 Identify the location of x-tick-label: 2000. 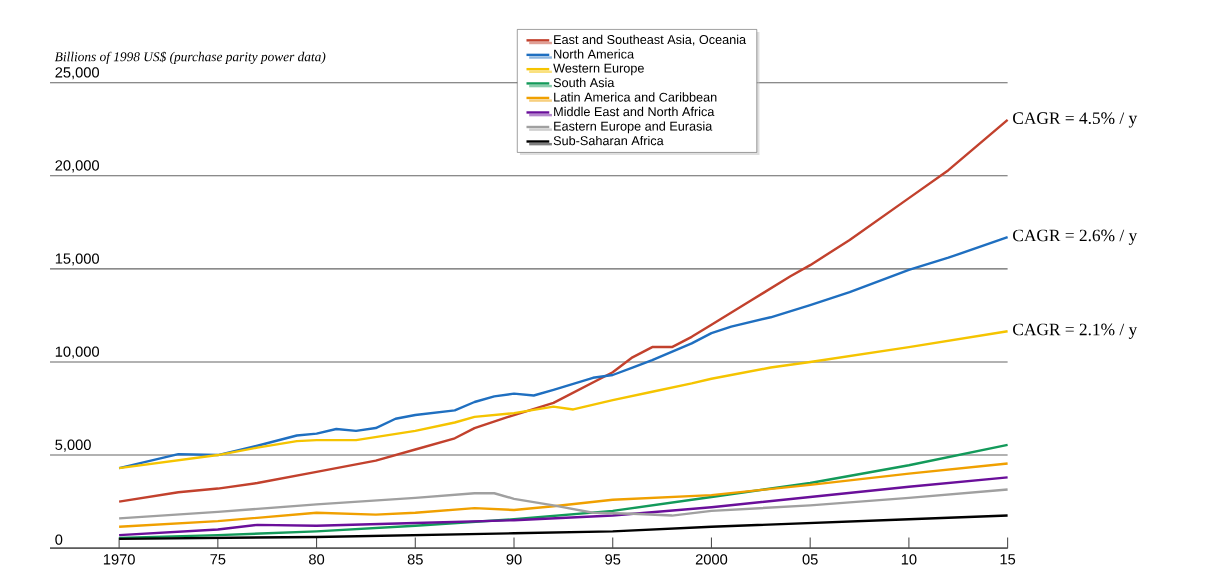
(711, 559).